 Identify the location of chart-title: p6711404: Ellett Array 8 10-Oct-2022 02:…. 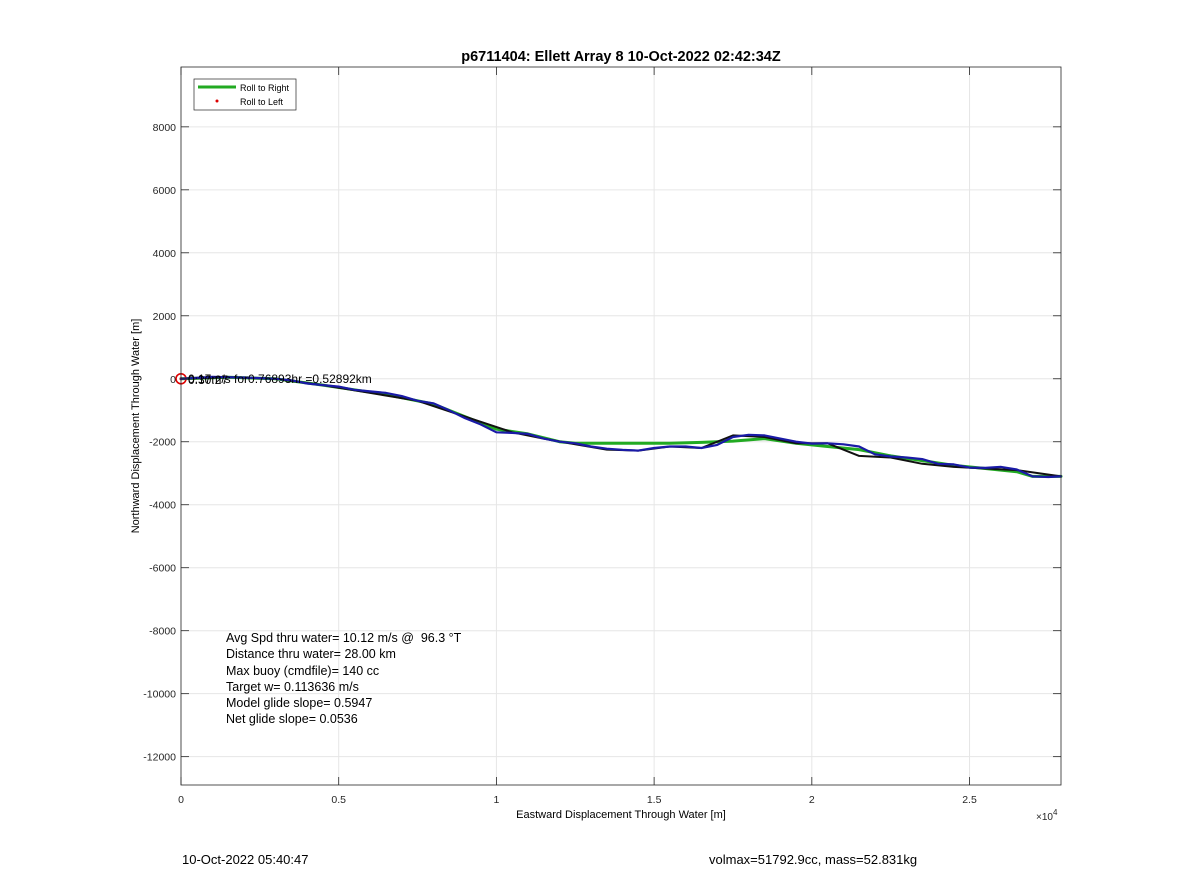
(621, 57).